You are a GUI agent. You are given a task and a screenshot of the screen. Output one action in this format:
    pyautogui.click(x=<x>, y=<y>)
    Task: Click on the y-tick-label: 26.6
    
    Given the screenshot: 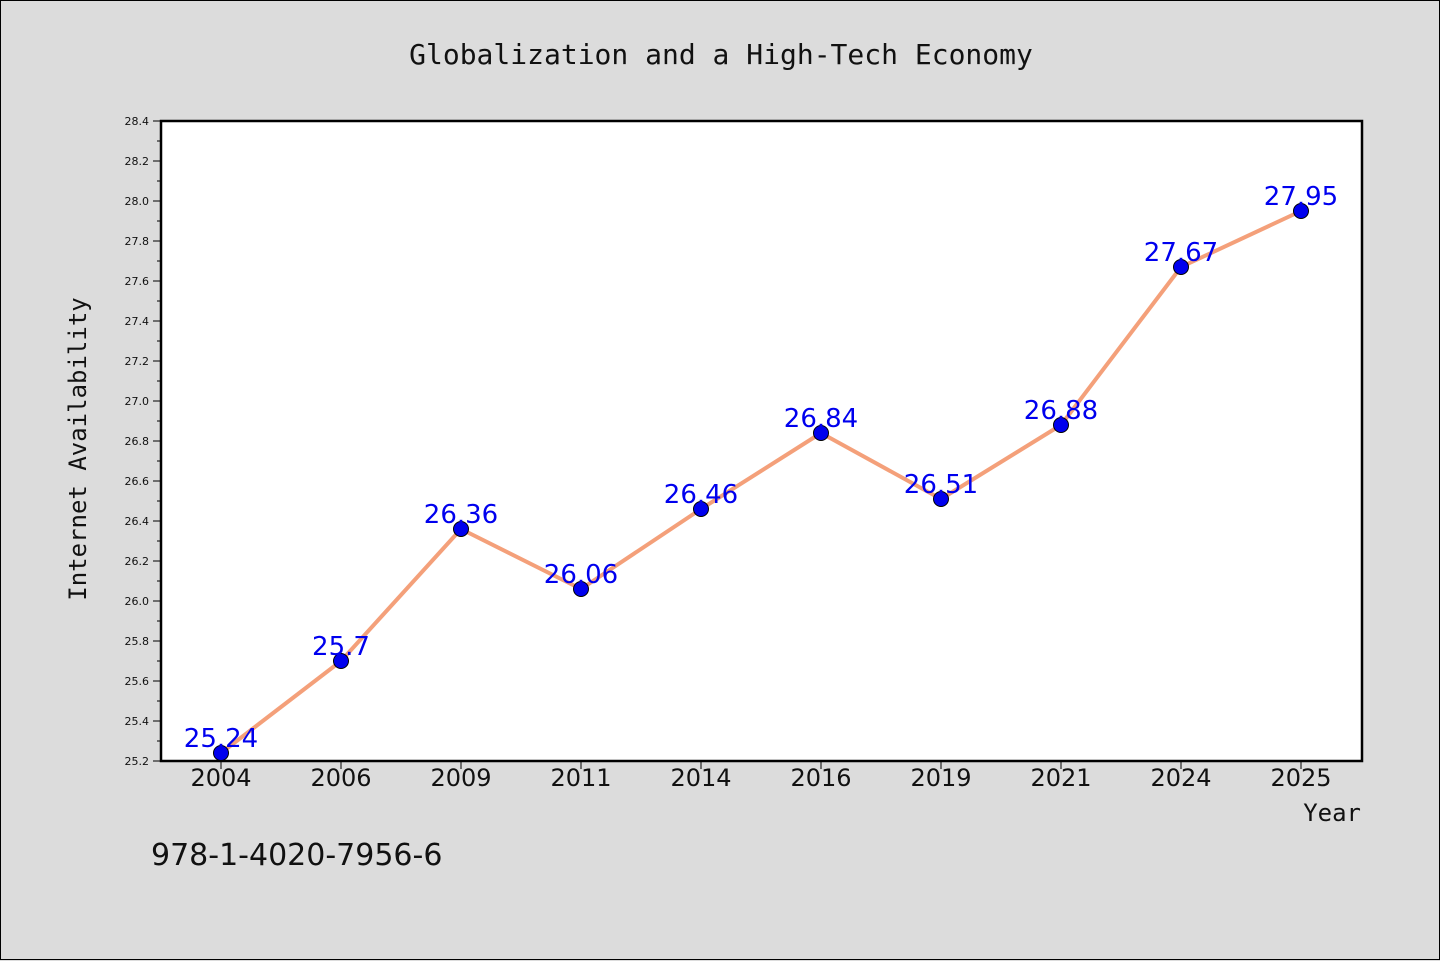 What is the action you would take?
    pyautogui.click(x=137, y=481)
    